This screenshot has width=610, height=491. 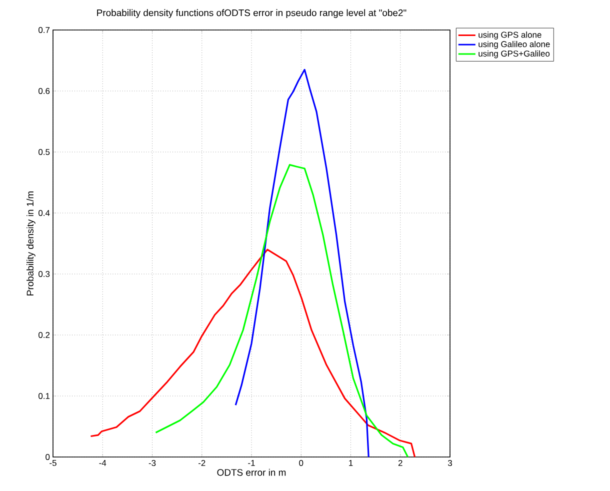 I want to click on x-tick-label: -1, so click(x=251, y=463).